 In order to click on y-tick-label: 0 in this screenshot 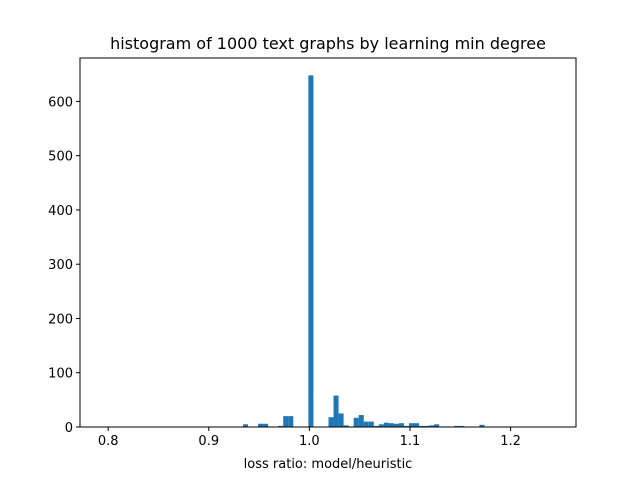, I will do `click(69, 428)`.